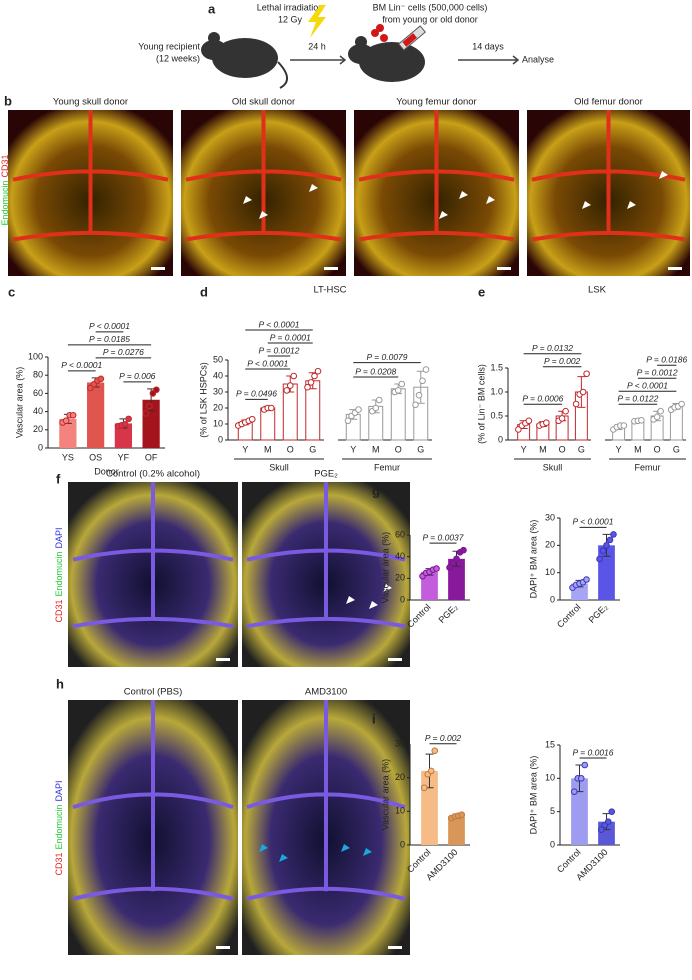 This screenshot has width=692, height=980. What do you see at coordinates (38, 375) in the screenshot?
I see `y-tick-label: 80` at bounding box center [38, 375].